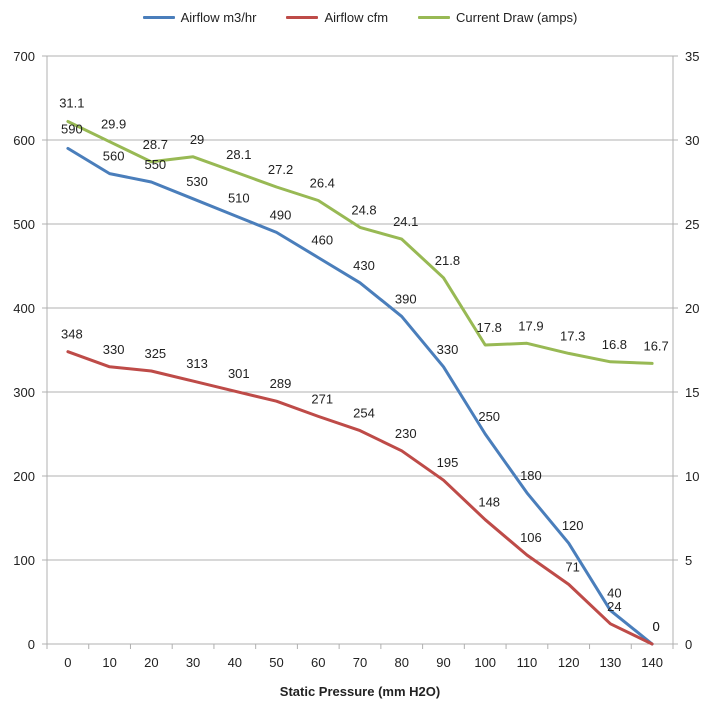  What do you see at coordinates (24, 560) in the screenshot?
I see `y-axis-tick-label: 100` at bounding box center [24, 560].